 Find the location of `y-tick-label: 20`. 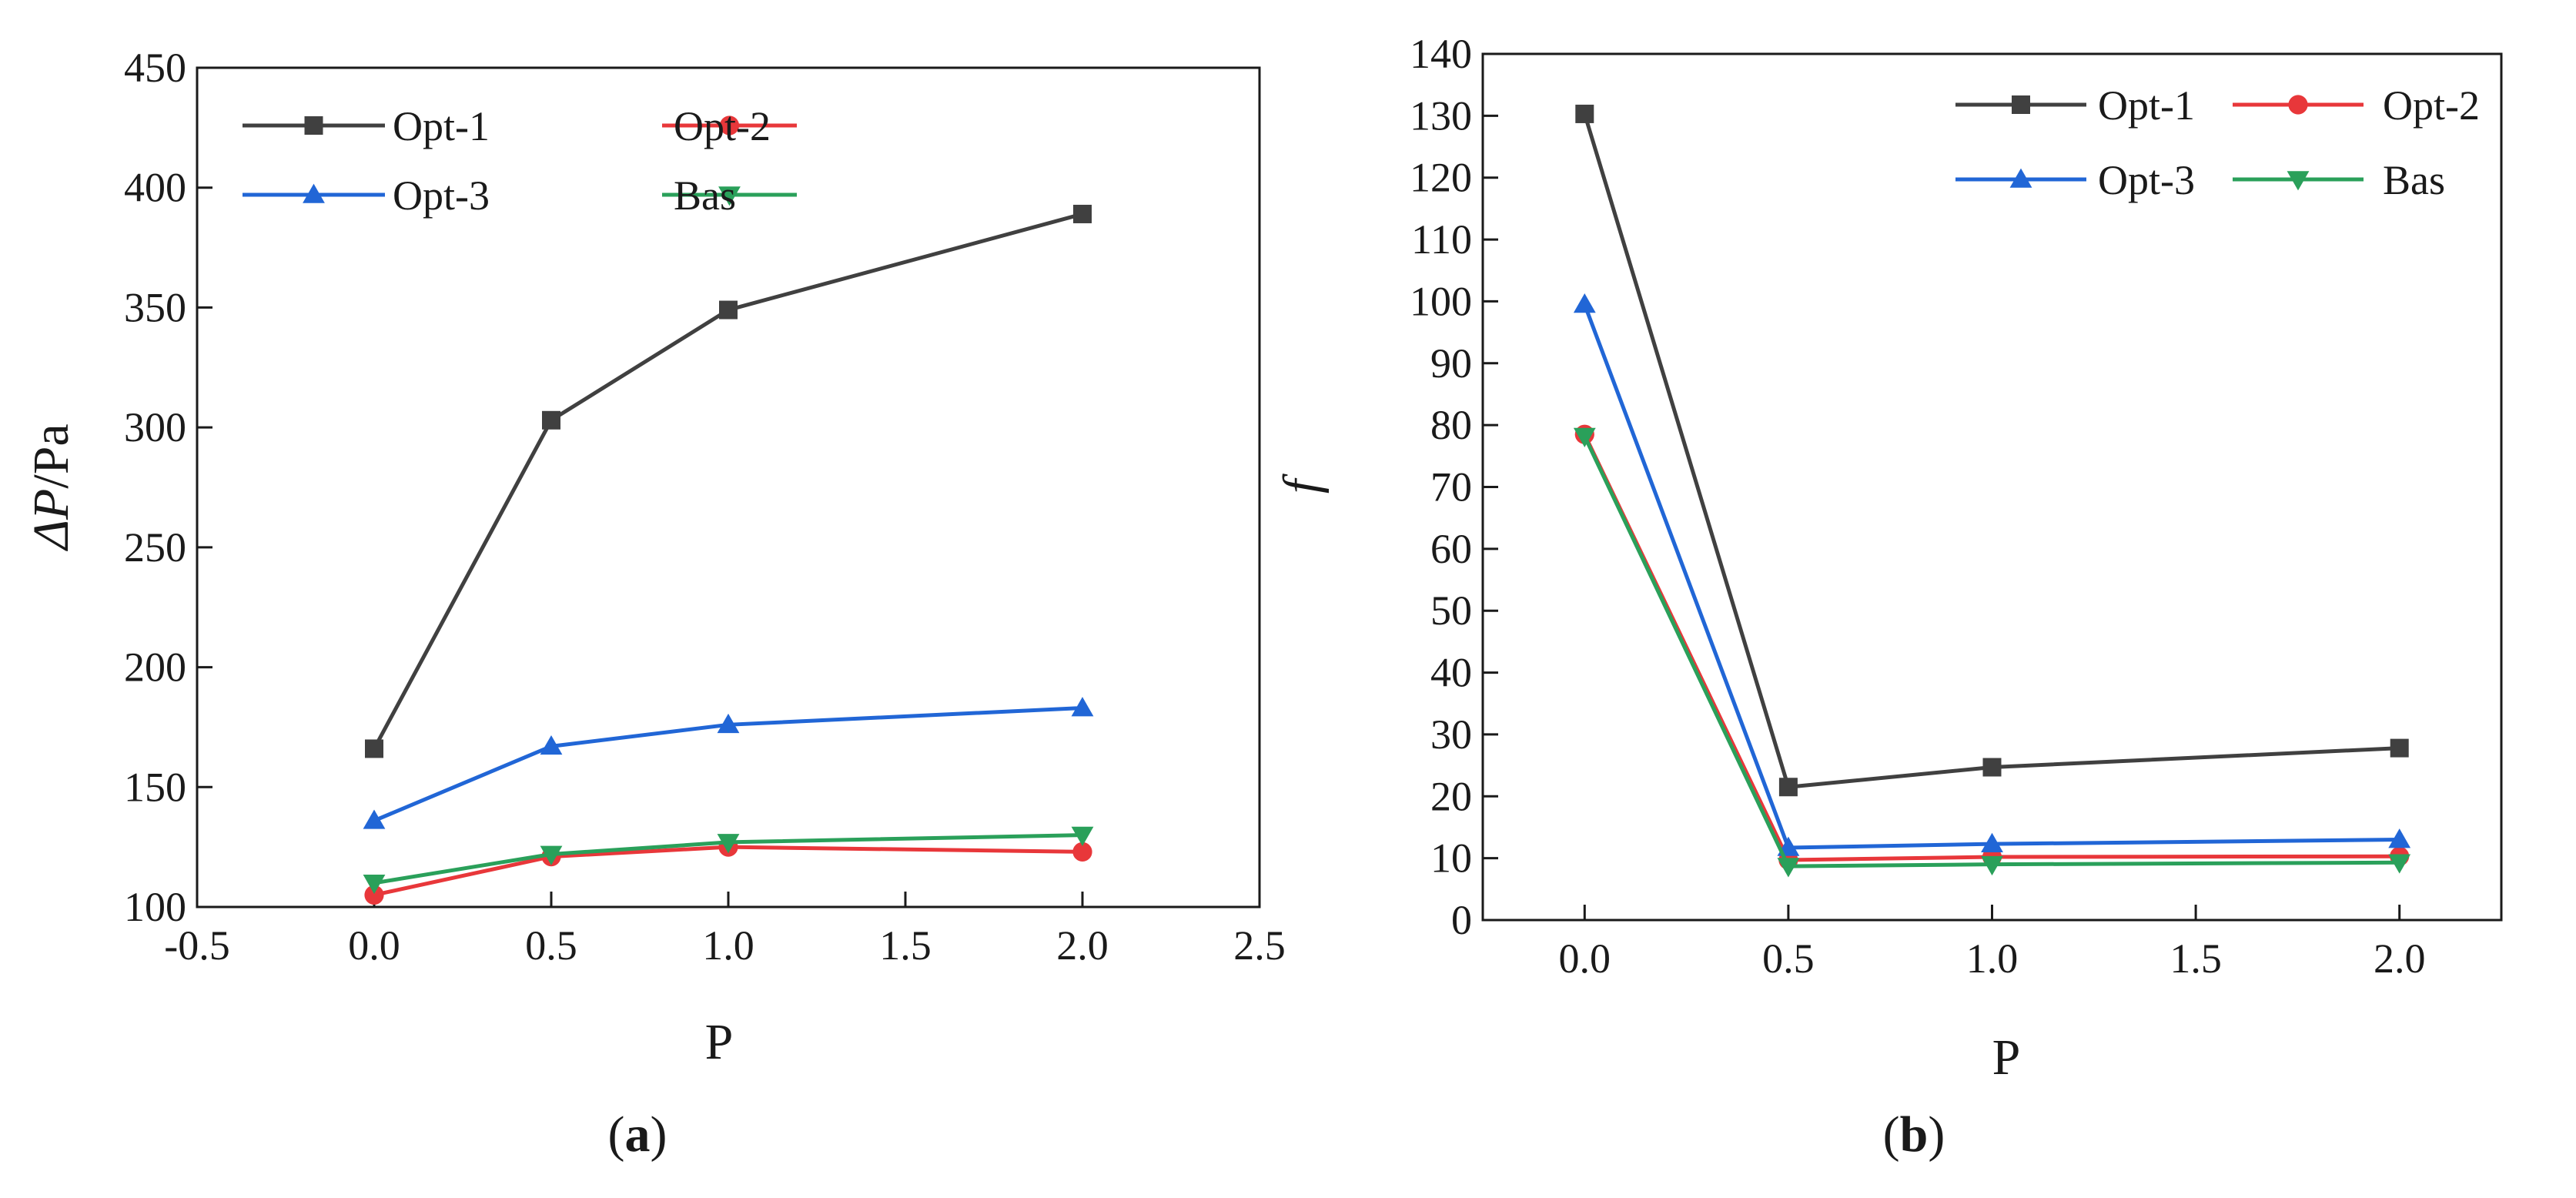

y-tick-label: 20 is located at coordinates (1451, 796).